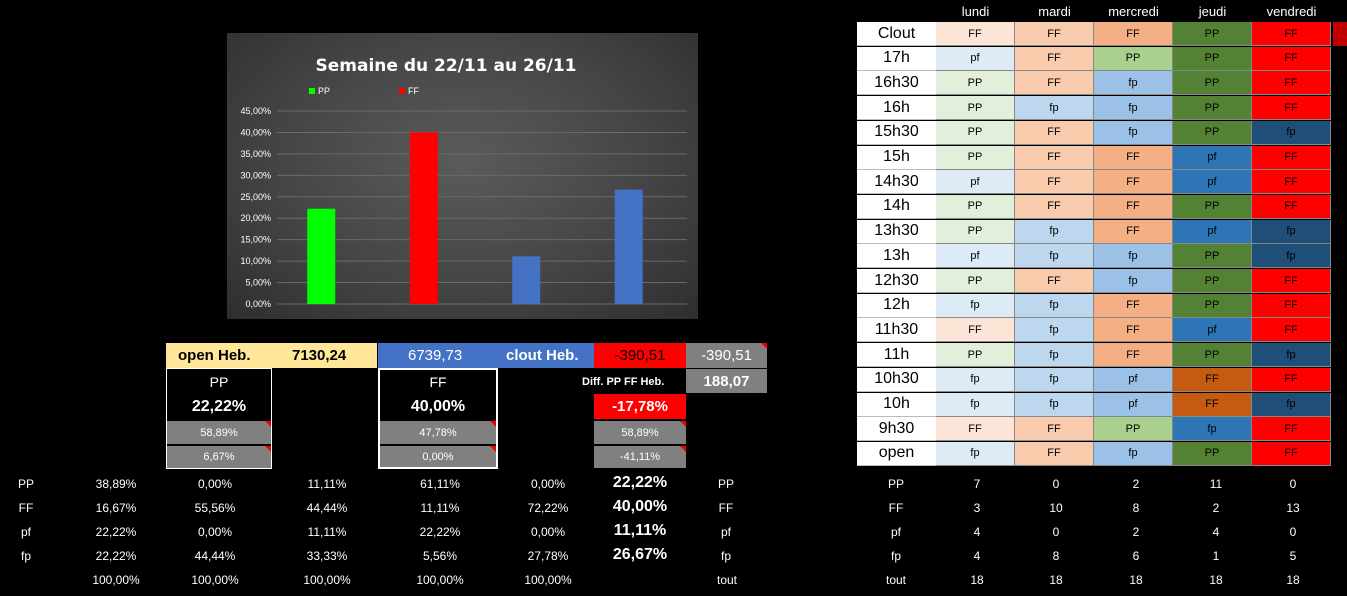  Describe the element at coordinates (1133, 11) in the screenshot. I see `day-header-mercredi: mercredi` at that location.